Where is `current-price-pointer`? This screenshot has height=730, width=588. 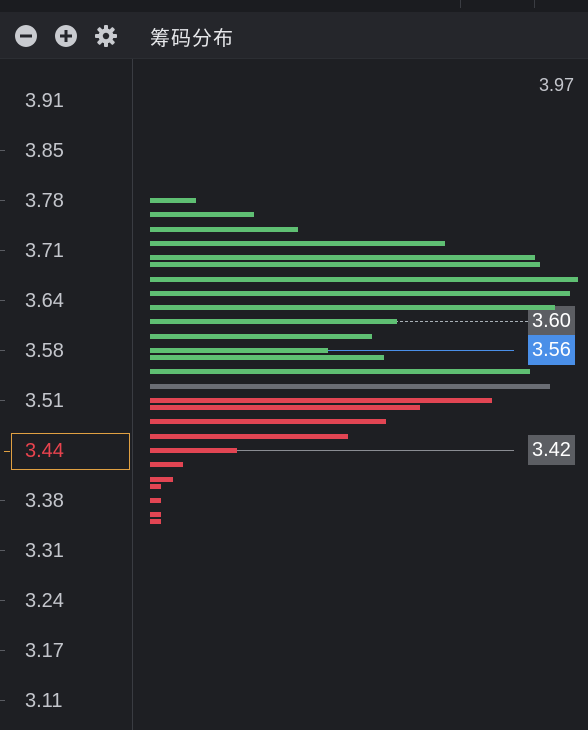 current-price-pointer is located at coordinates (7, 451).